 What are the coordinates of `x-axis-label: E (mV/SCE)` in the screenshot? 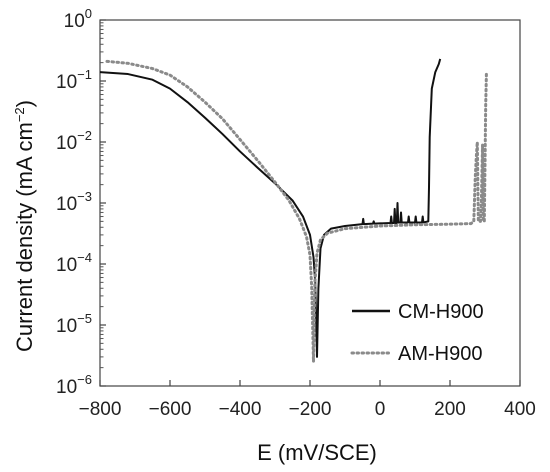 It's located at (317, 452).